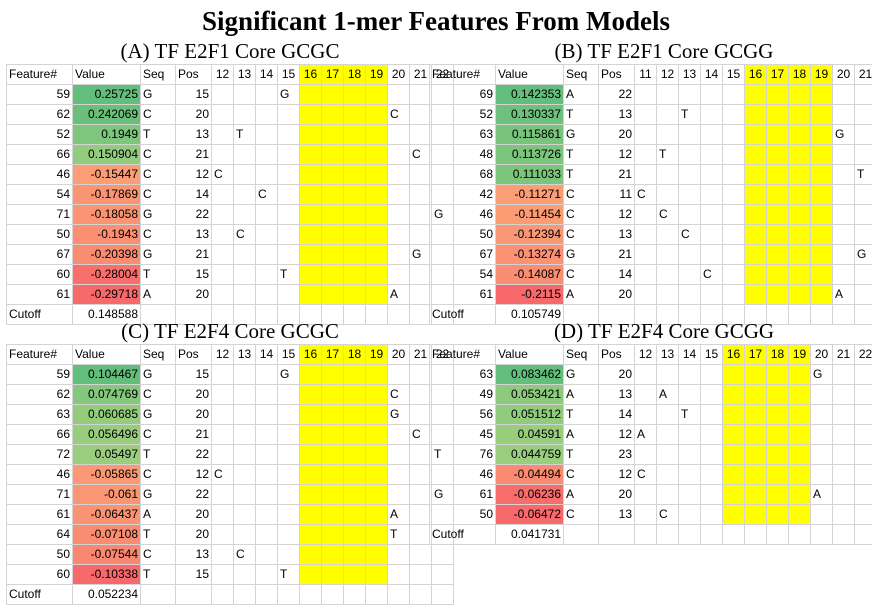 The height and width of the screenshot is (608, 872). I want to click on value-cell: -0.1943, so click(106, 234).